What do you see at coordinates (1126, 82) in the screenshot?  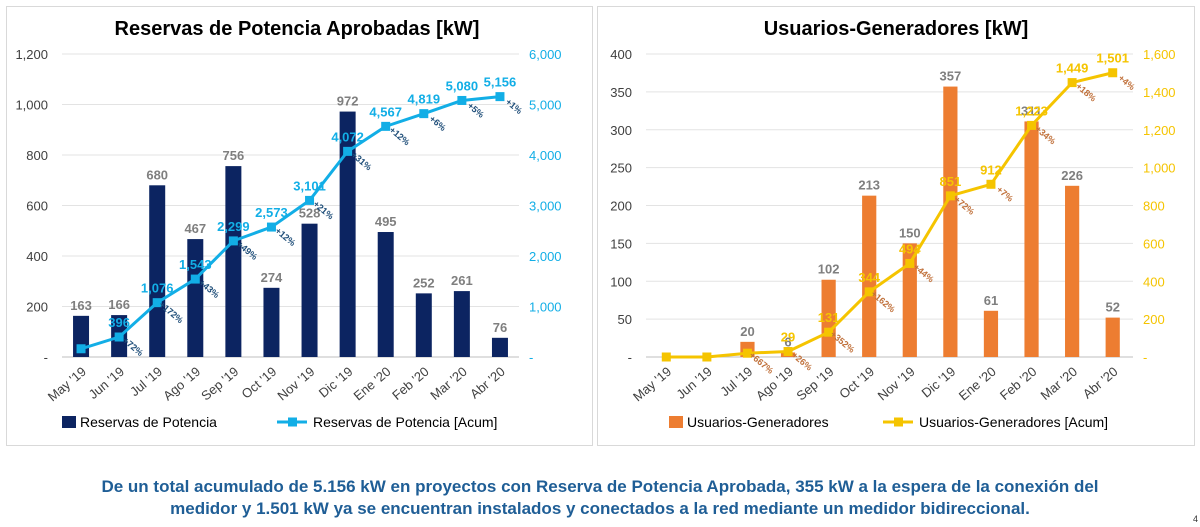 I see `growth-label: +4%` at bounding box center [1126, 82].